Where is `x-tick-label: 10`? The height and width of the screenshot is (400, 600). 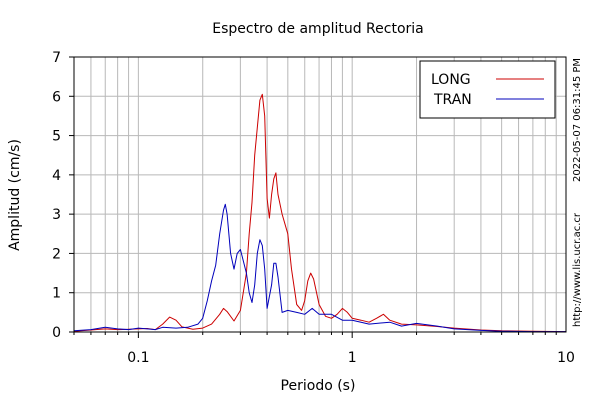 x-tick-label: 10 is located at coordinates (566, 358).